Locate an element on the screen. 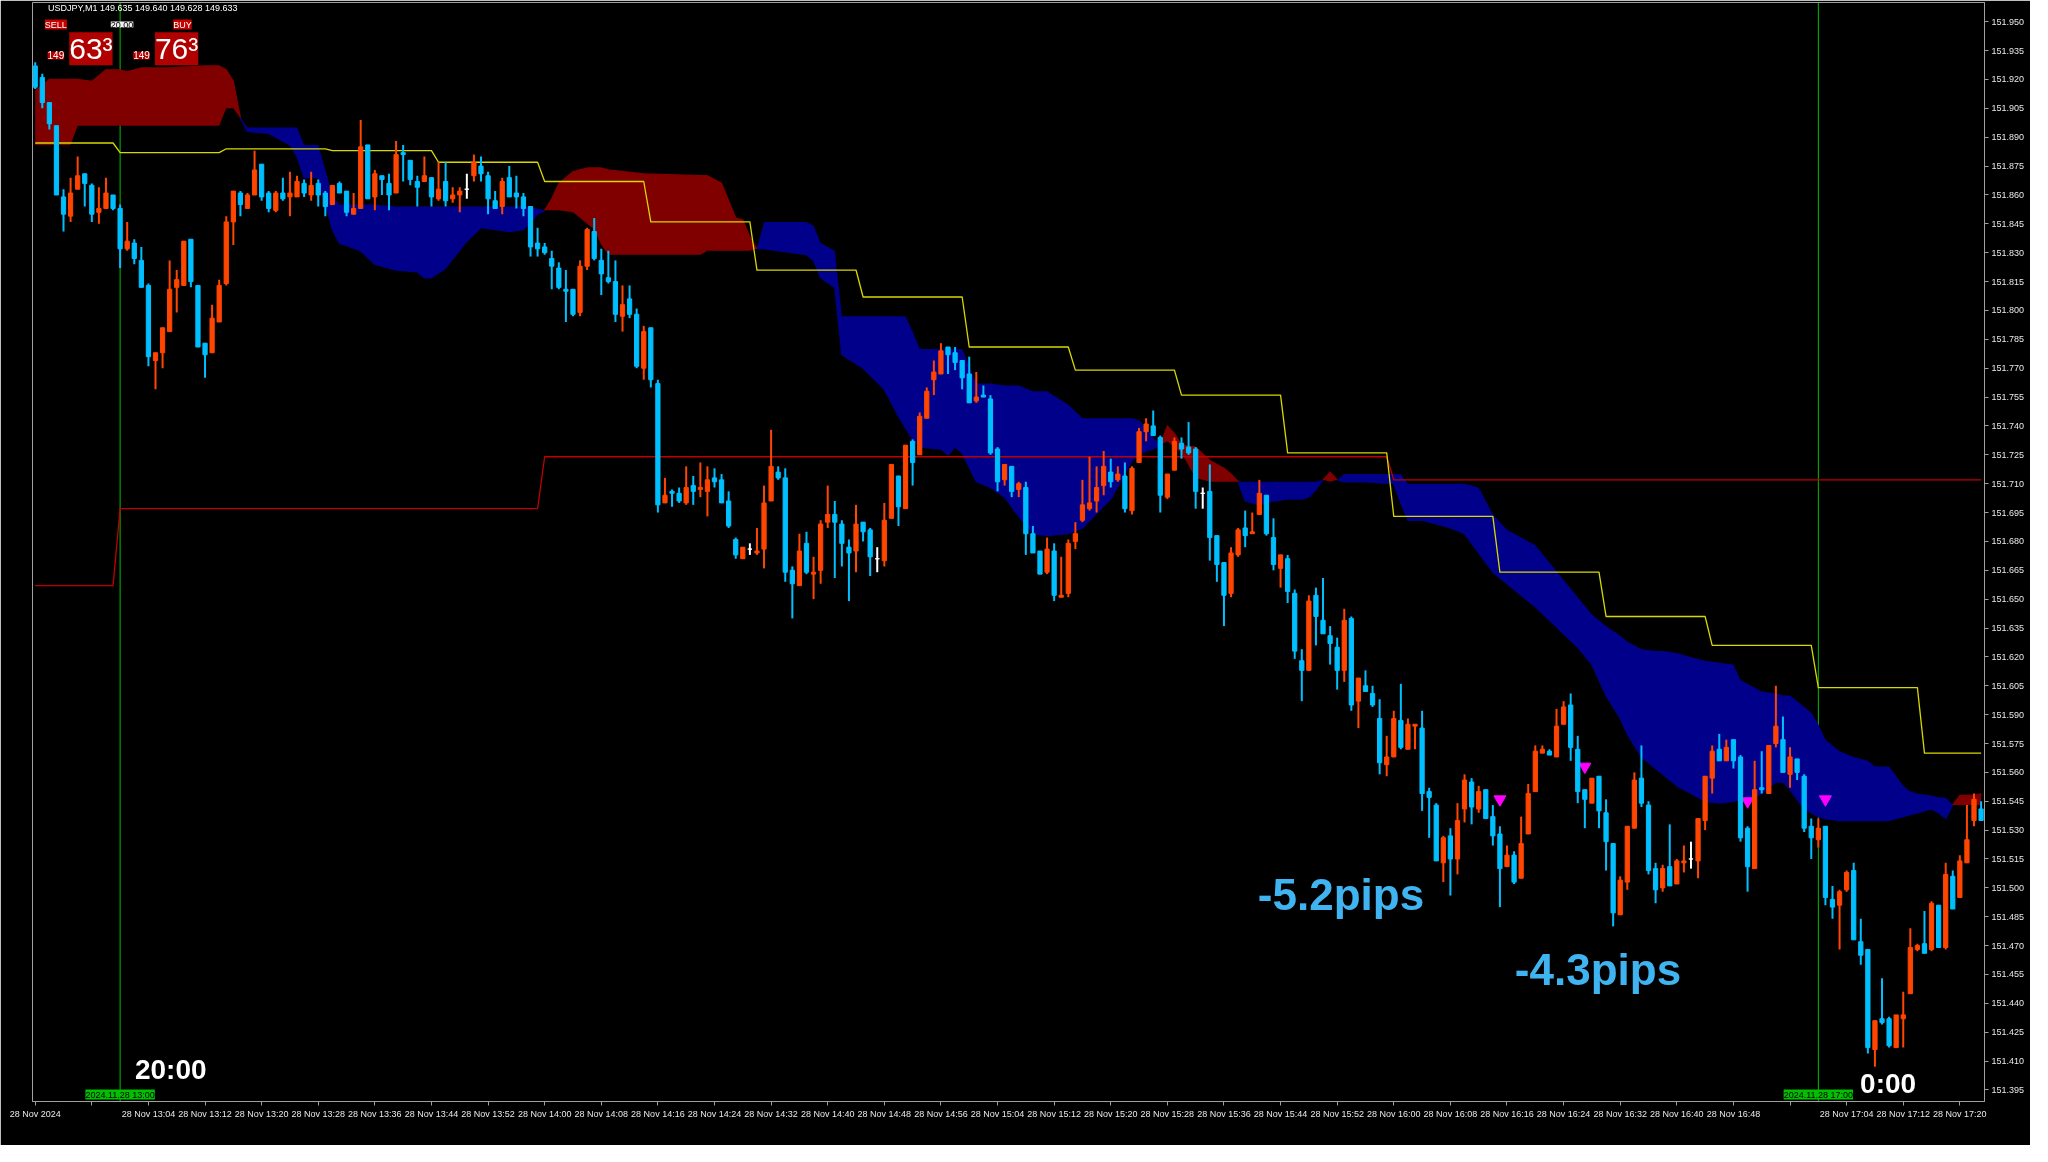 Image resolution: width=2048 pixels, height=1162 pixels. y-tick-label: 151.725 is located at coordinates (2008, 454).